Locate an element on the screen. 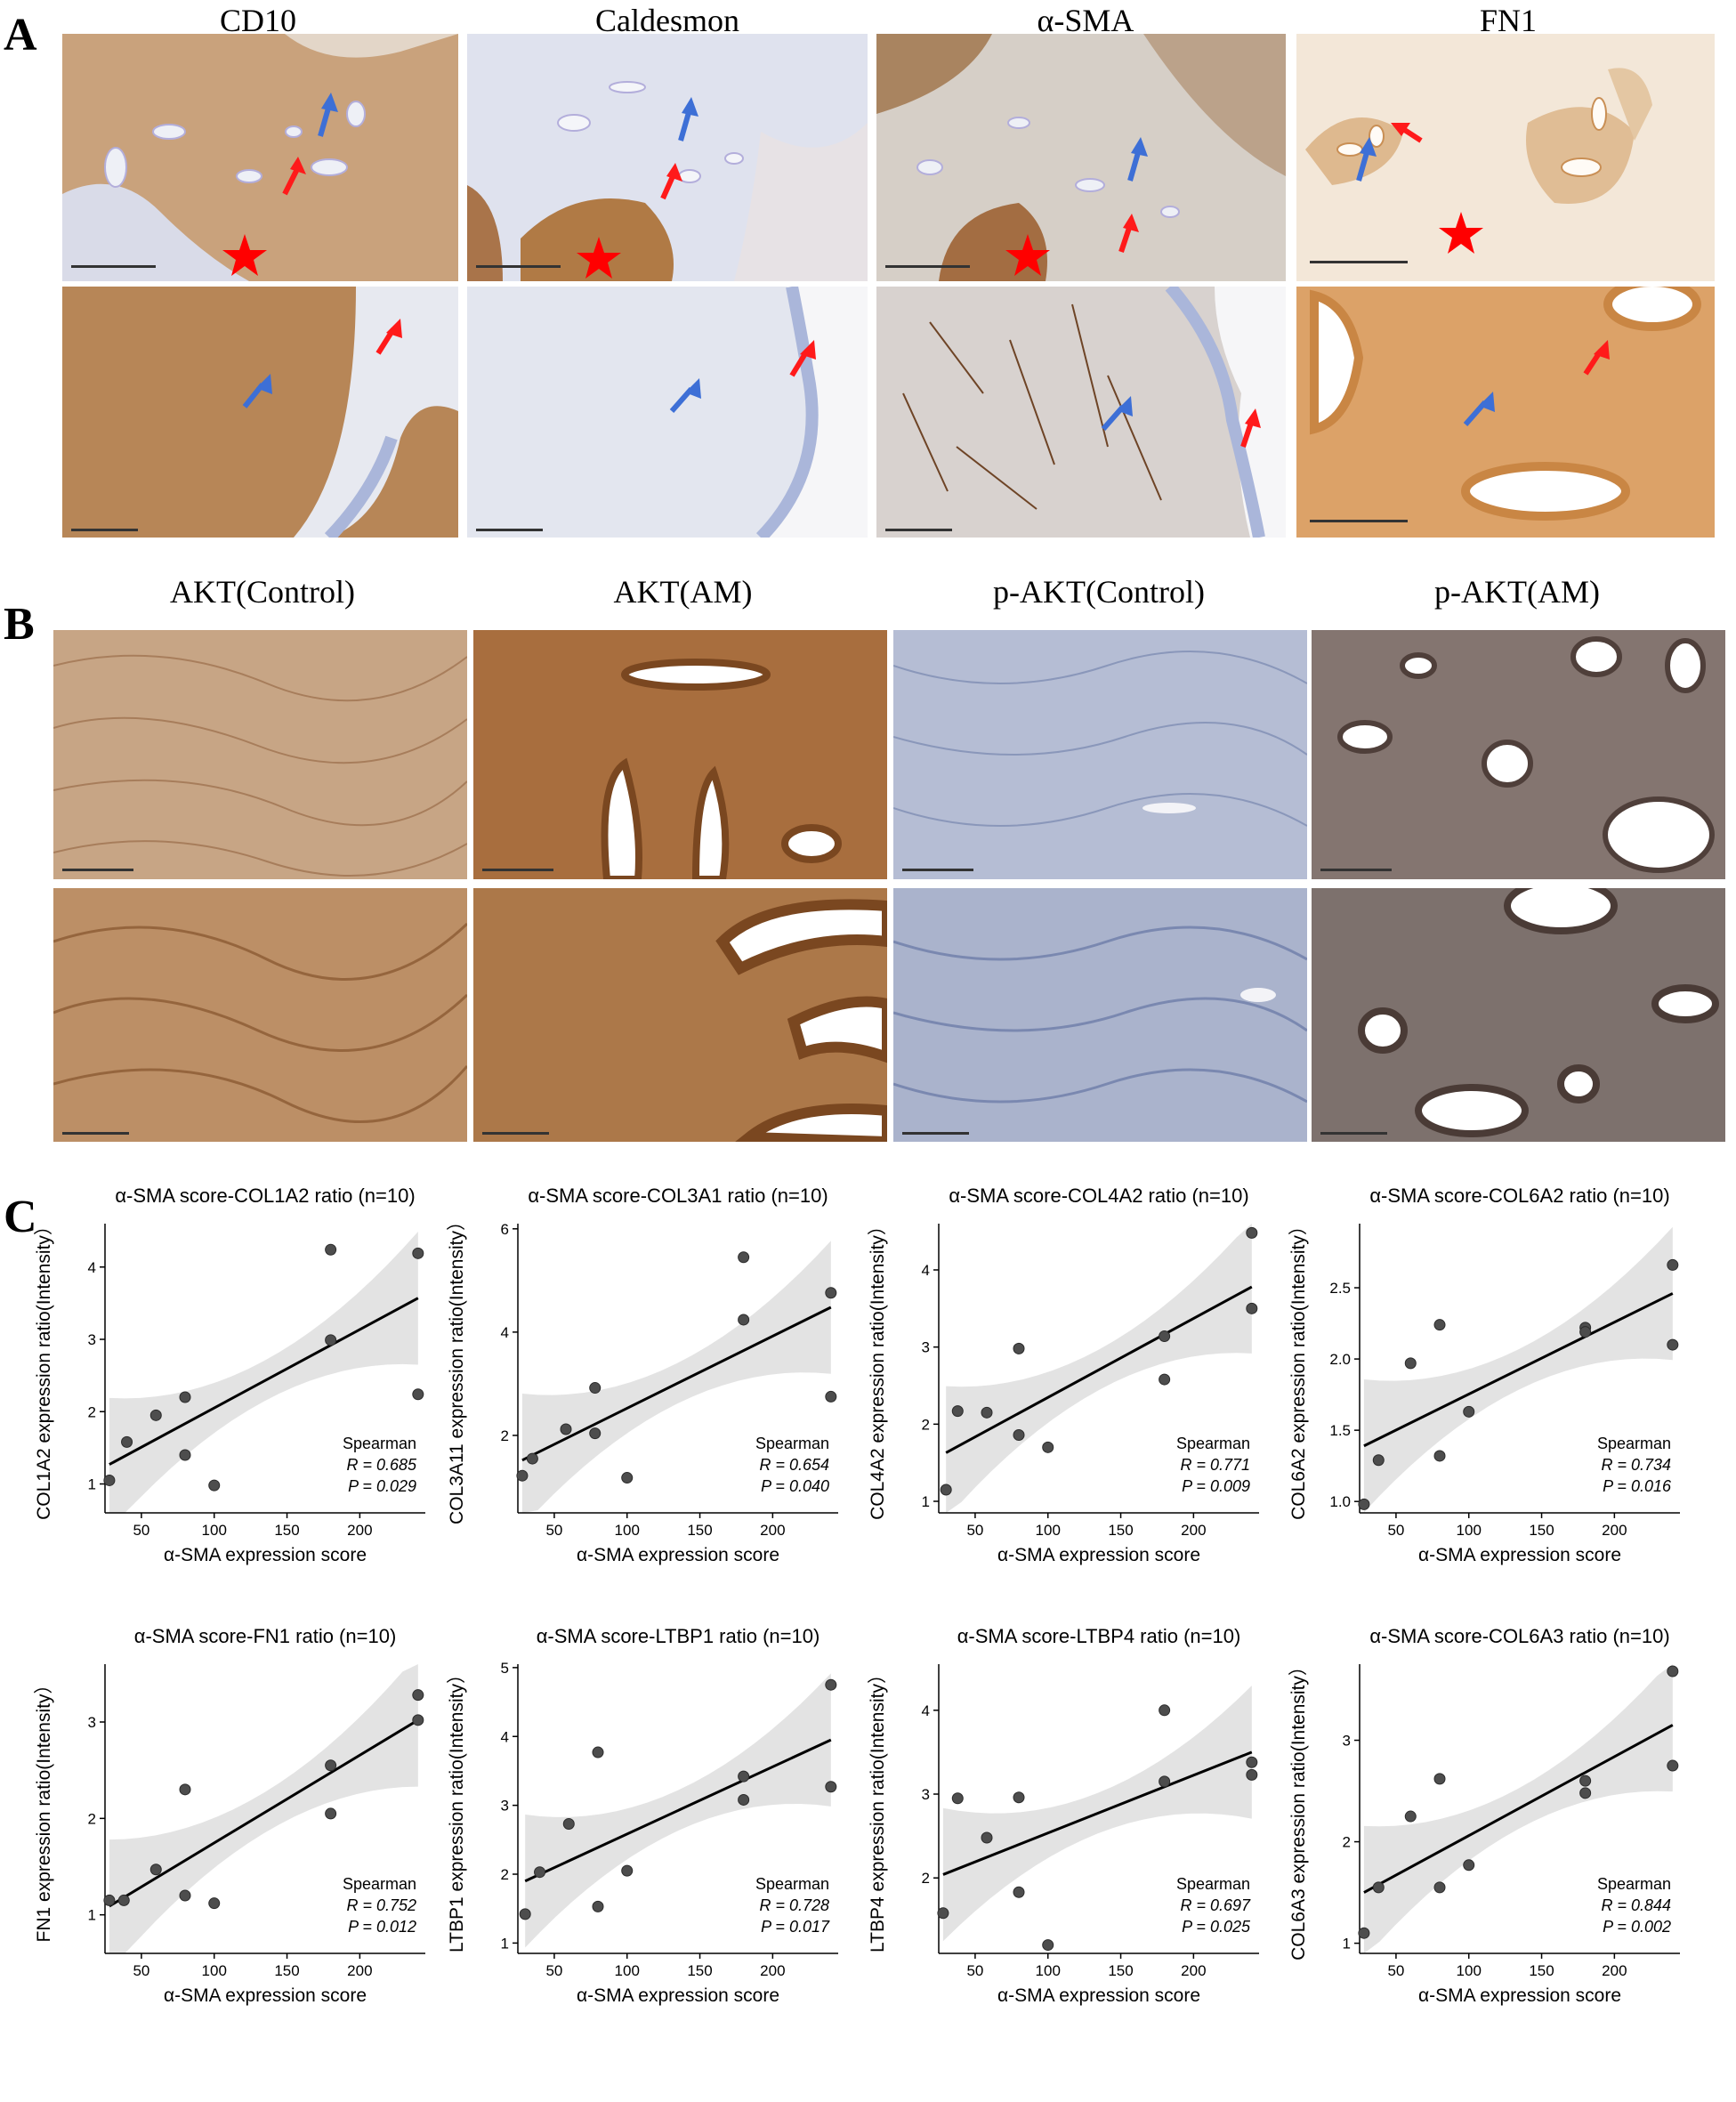 The image size is (1736, 2102). micrograph-asma-high is located at coordinates (1081, 412).